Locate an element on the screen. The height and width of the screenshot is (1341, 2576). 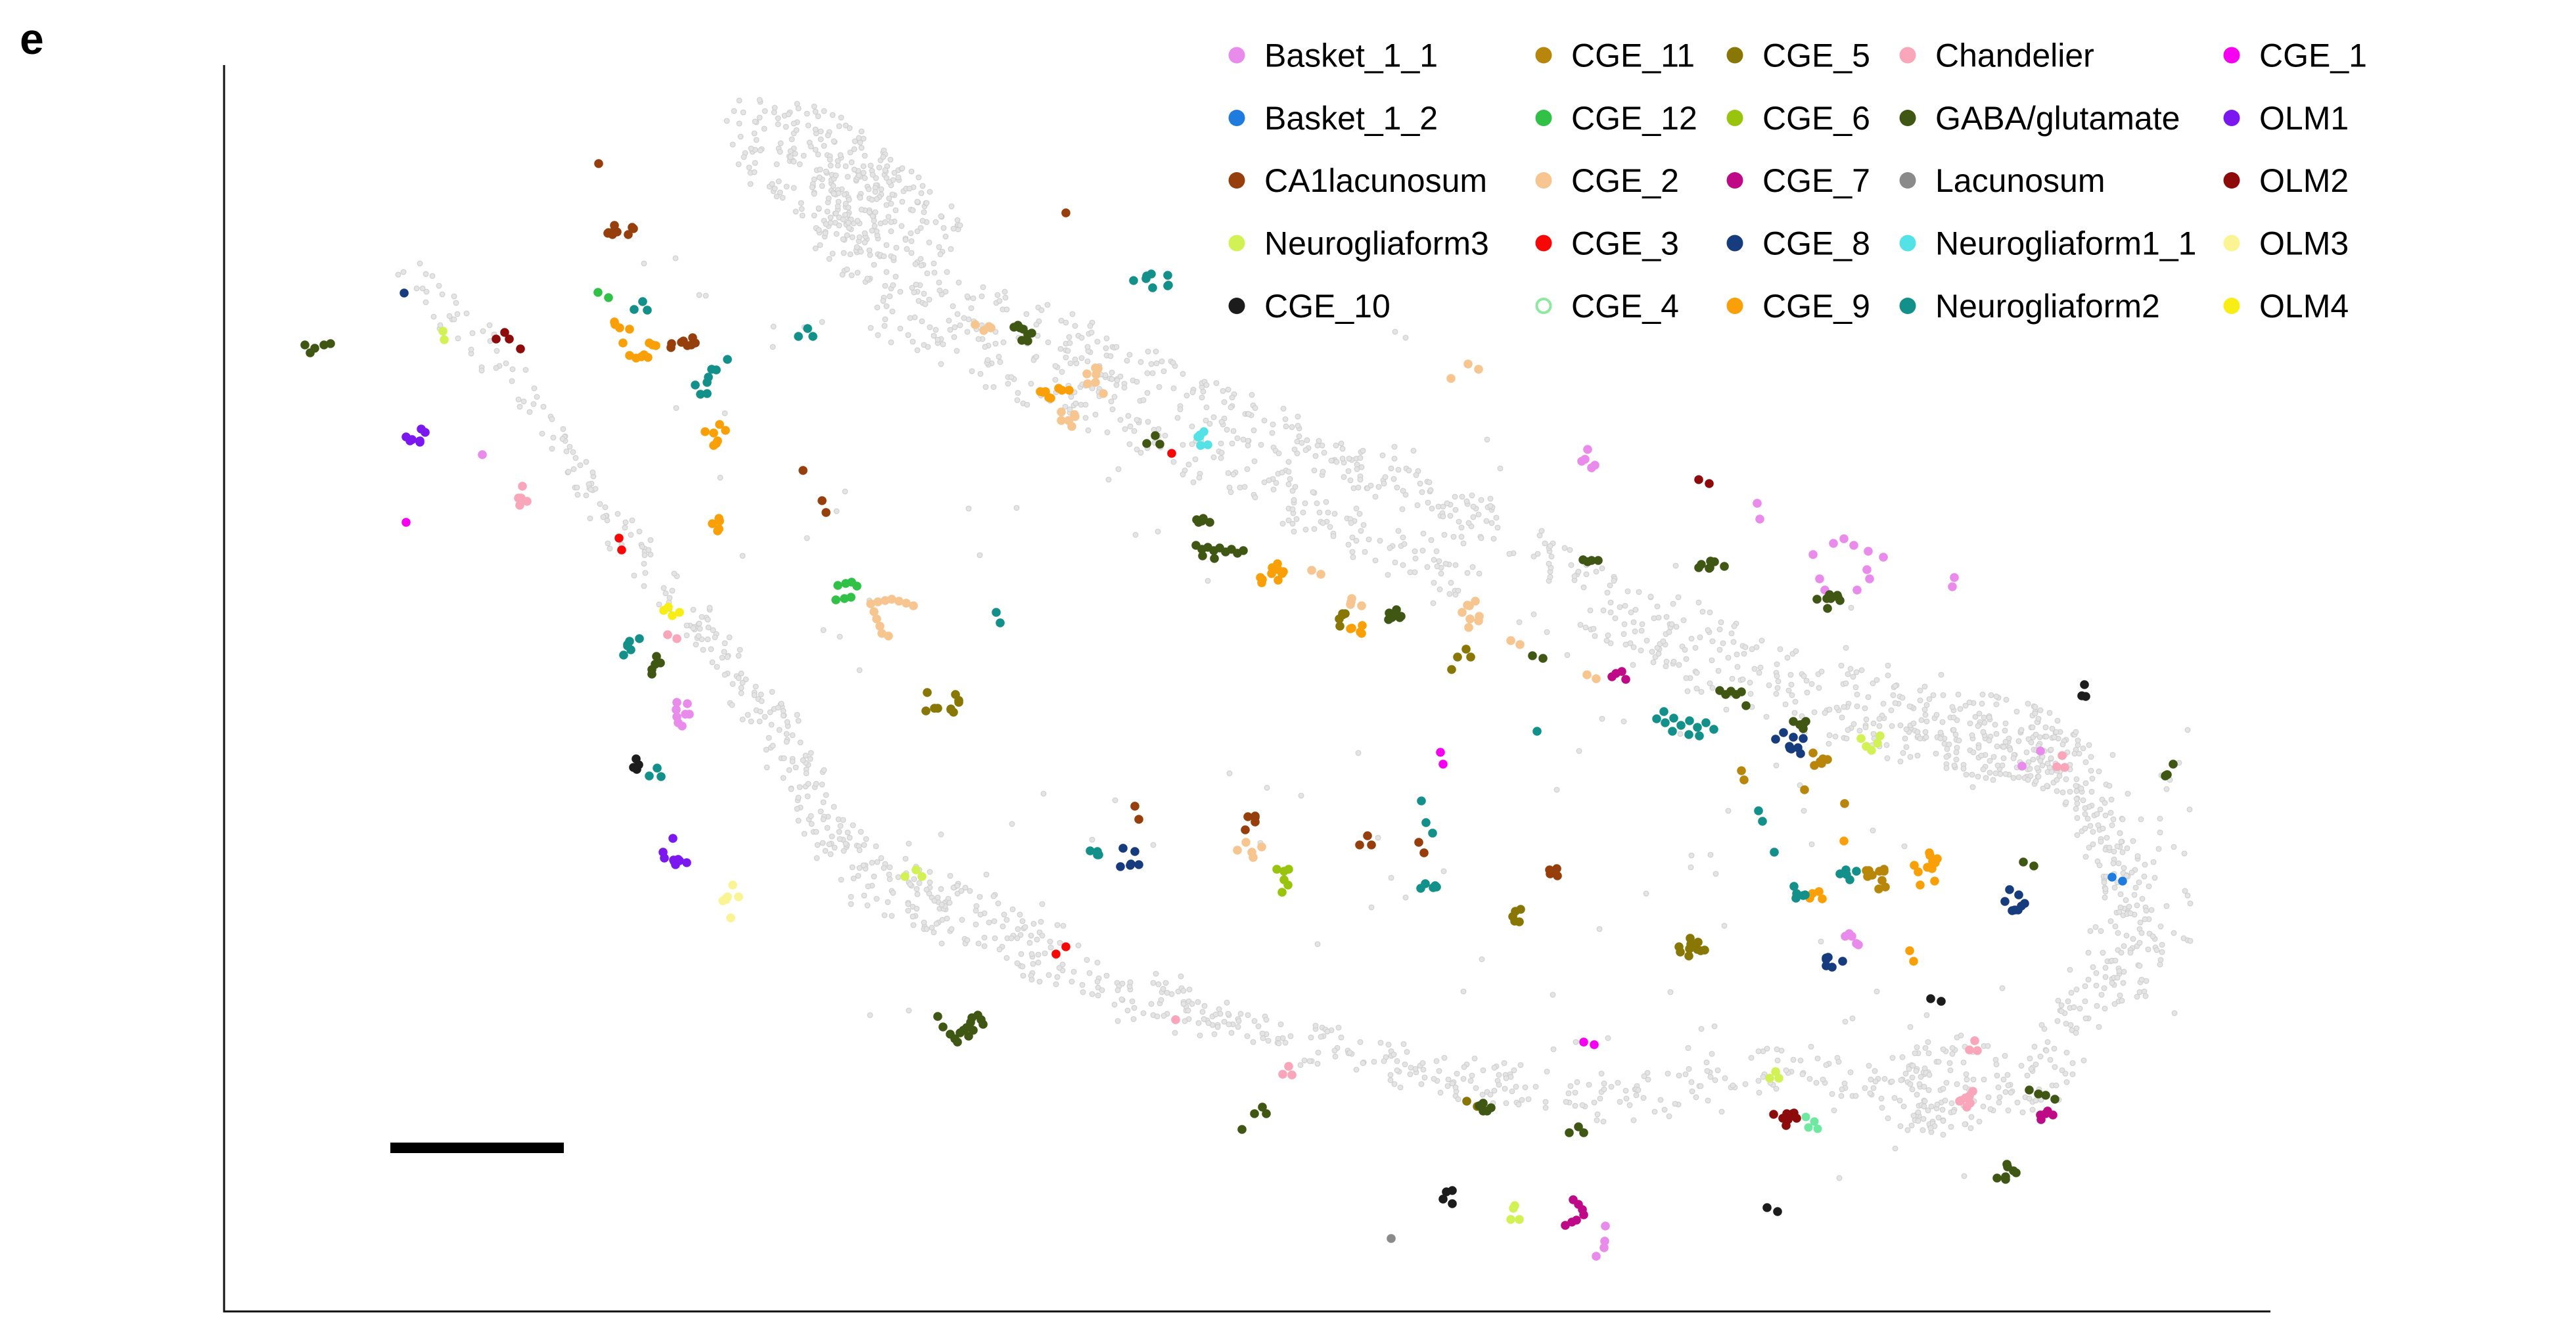
svg-text: Basket_1_2 is located at coordinates (1351, 118).